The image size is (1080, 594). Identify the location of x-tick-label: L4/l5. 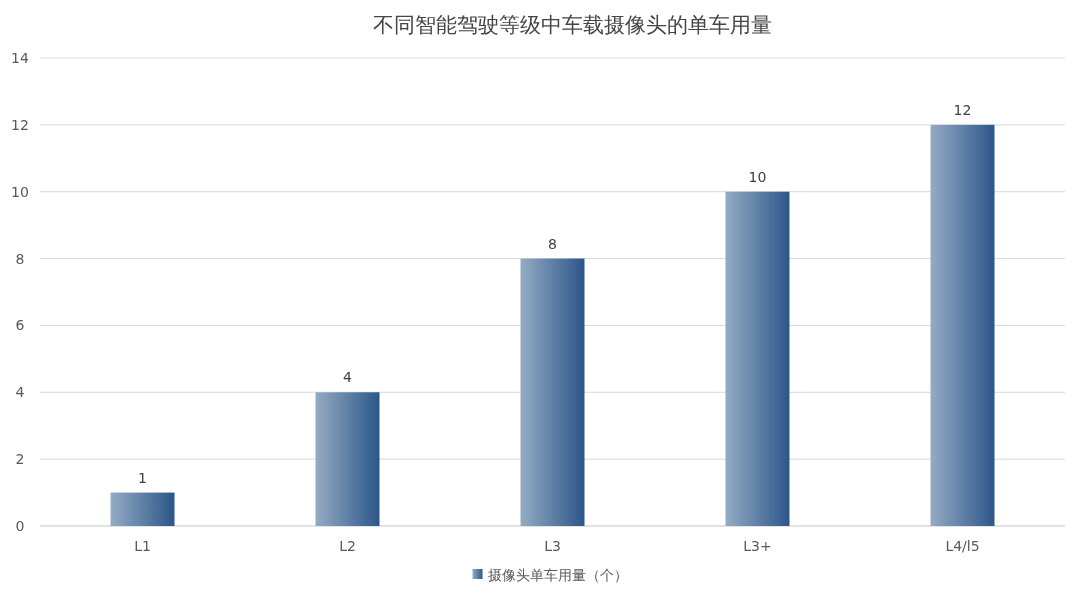
(962, 546).